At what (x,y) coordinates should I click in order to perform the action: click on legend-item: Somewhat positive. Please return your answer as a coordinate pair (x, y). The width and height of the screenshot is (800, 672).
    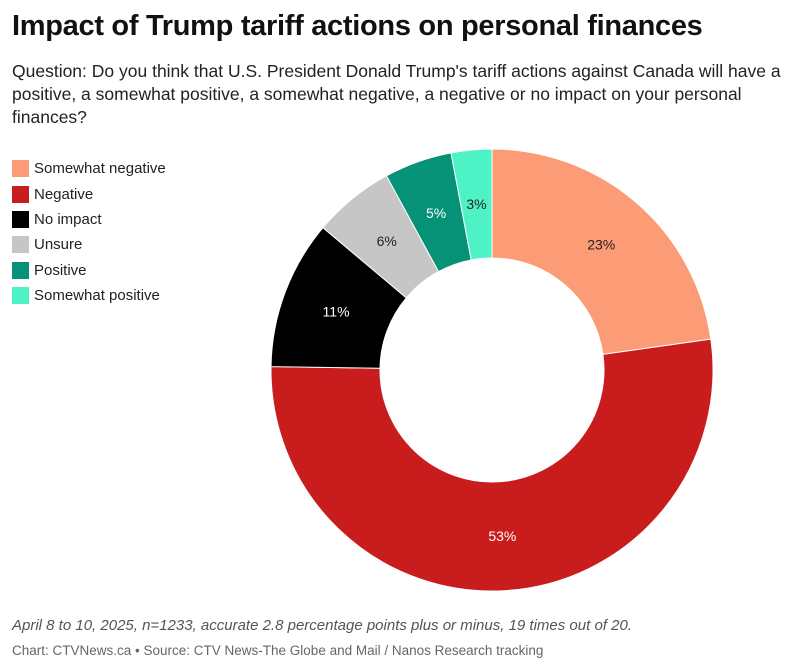
    Looking at the image, I should click on (89, 295).